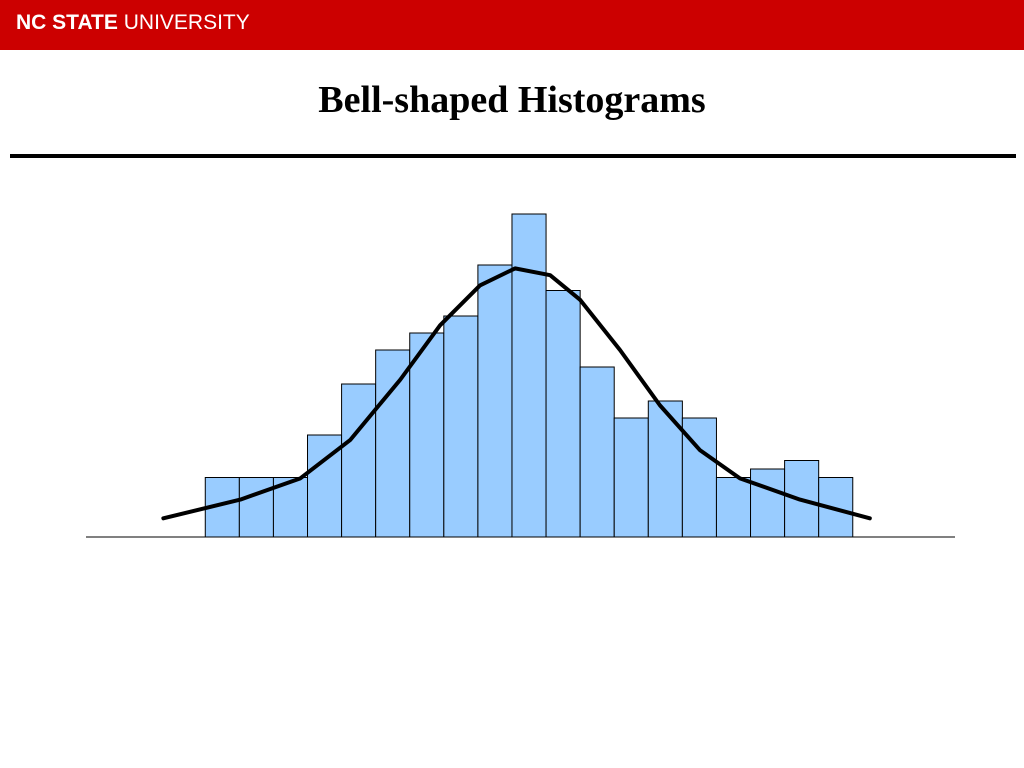  What do you see at coordinates (512, 100) in the screenshot?
I see `slide-title: Bell-shaped Histograms` at bounding box center [512, 100].